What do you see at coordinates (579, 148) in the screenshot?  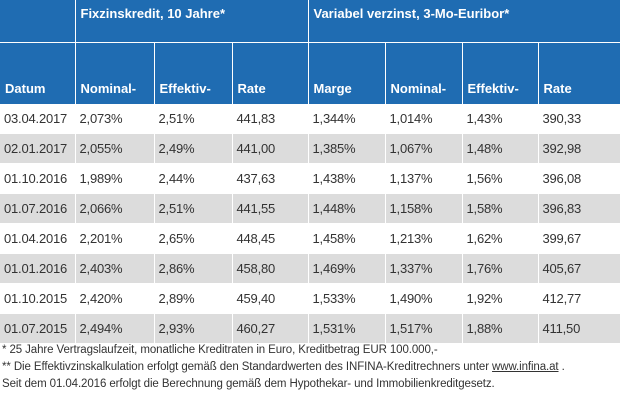 I see `cell-rate-variable: 392,98` at bounding box center [579, 148].